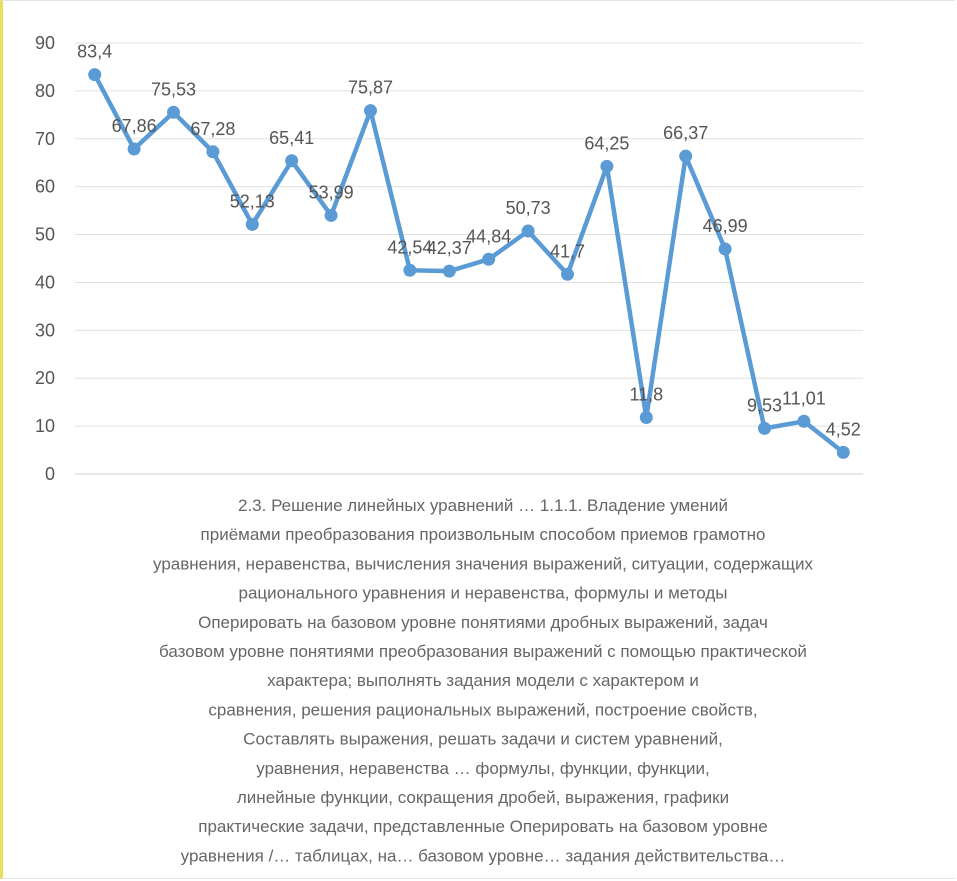 The width and height of the screenshot is (957, 881). I want to click on data-label: 67,28, so click(212, 129).